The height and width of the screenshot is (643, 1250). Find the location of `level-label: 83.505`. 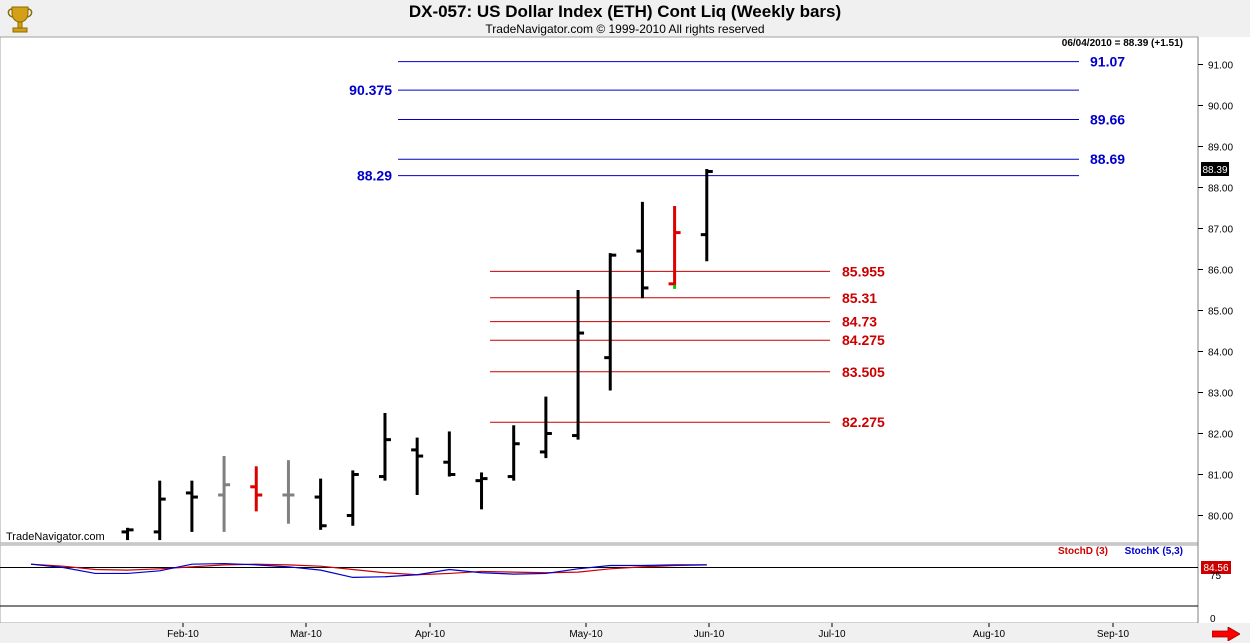

level-label: 83.505 is located at coordinates (863, 372).